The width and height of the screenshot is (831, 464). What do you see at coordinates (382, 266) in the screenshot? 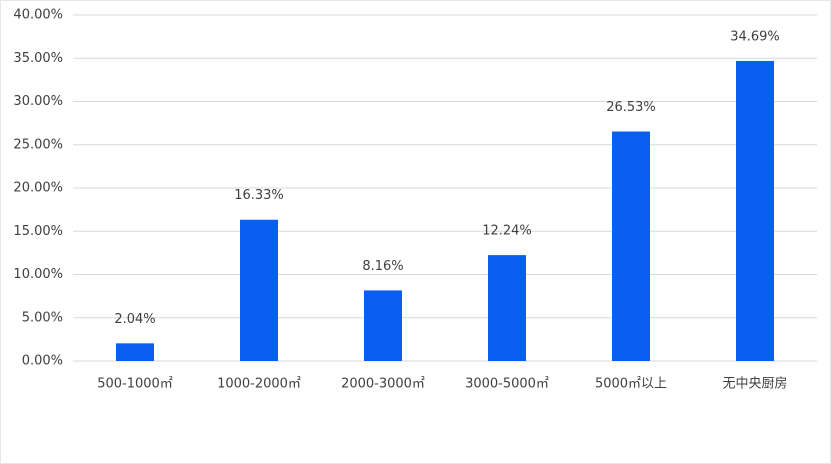
I see `data-label: 8.16%` at bounding box center [382, 266].